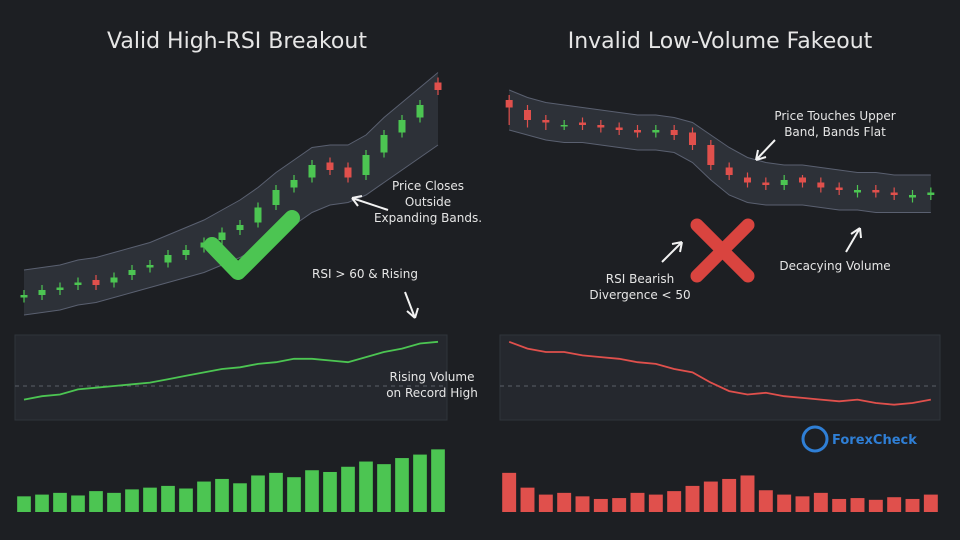 Image resolution: width=960 pixels, height=540 pixels. I want to click on annotation: RSI > 60 & Rising, so click(365, 274).